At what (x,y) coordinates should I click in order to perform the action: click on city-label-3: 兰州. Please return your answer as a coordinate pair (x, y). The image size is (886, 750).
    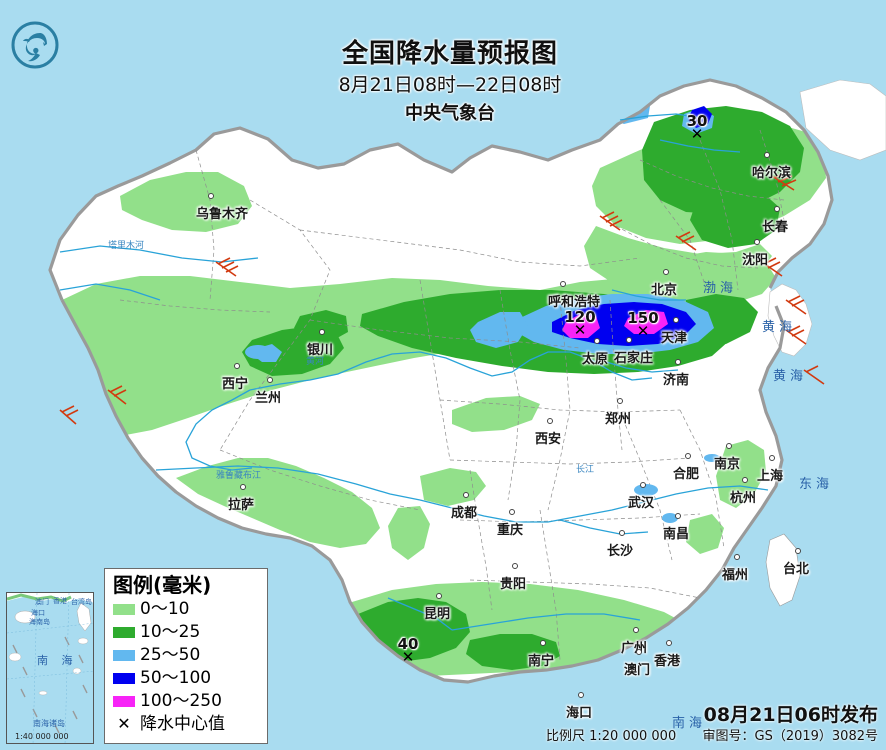
    Looking at the image, I should click on (268, 398).